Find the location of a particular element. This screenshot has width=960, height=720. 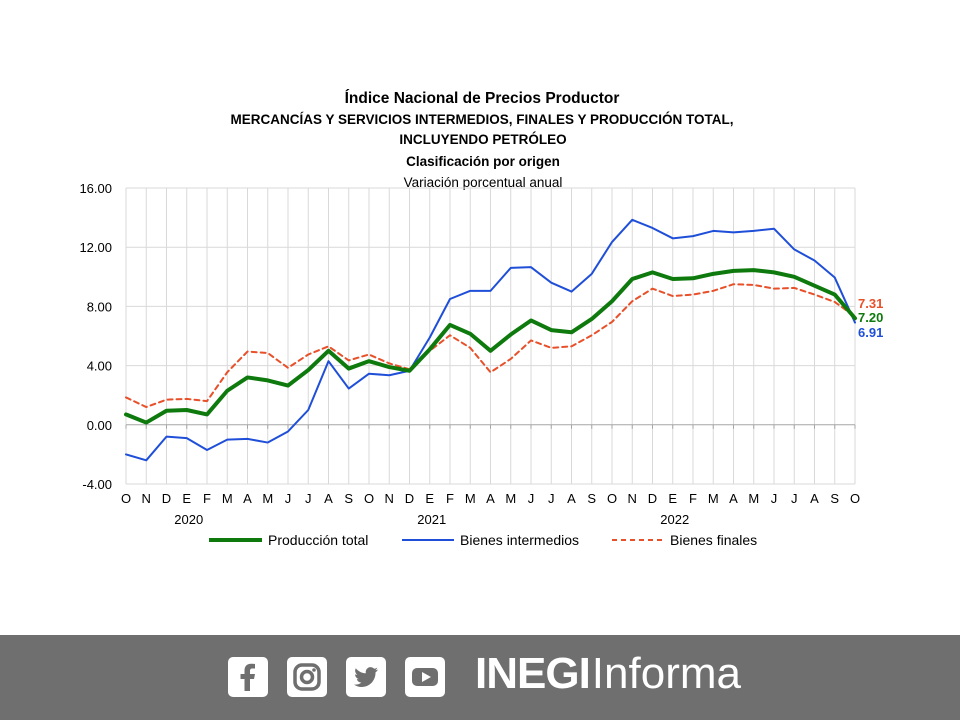

instagram-icon is located at coordinates (307, 677).